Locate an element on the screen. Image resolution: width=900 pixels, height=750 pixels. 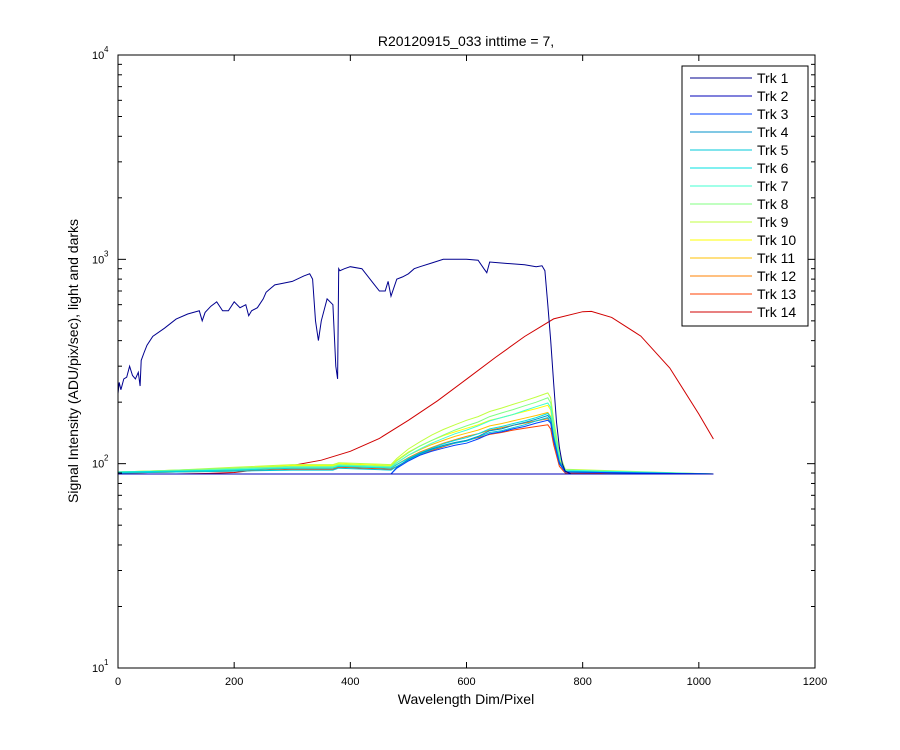
legend-label: Trk 9 is located at coordinates (773, 222).